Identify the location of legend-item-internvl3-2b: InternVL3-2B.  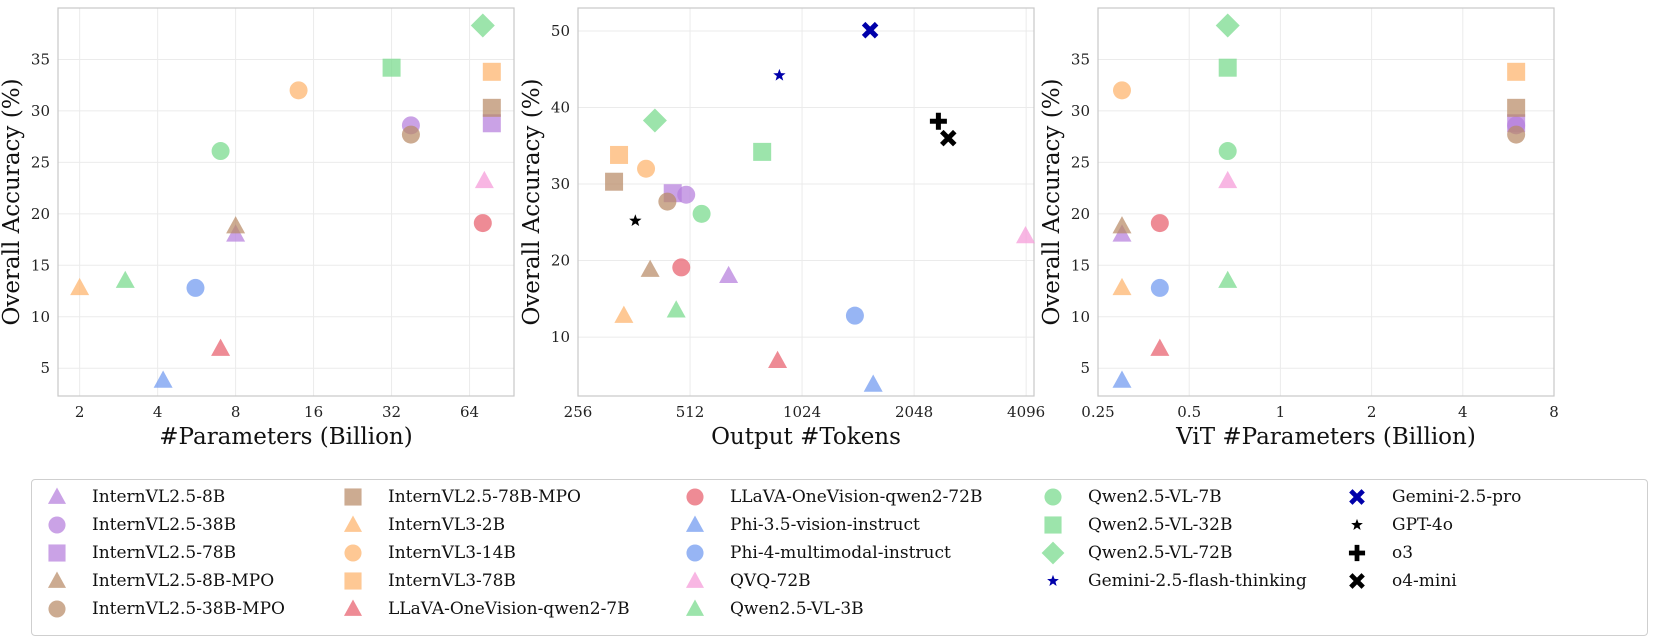
(421, 525).